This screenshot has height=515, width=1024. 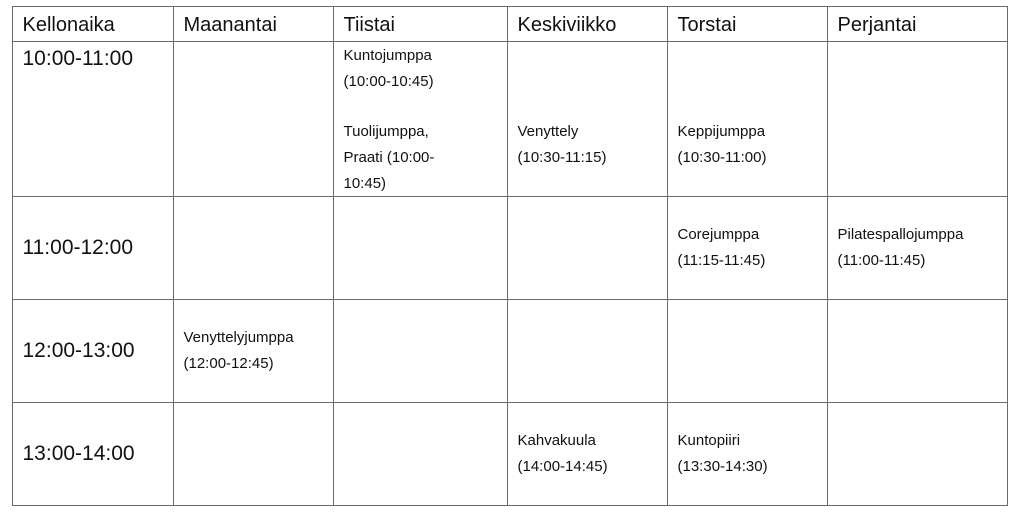 I want to click on activity-entry: Pilatespallojumppa (11:00-11:45), so click(x=917, y=248).